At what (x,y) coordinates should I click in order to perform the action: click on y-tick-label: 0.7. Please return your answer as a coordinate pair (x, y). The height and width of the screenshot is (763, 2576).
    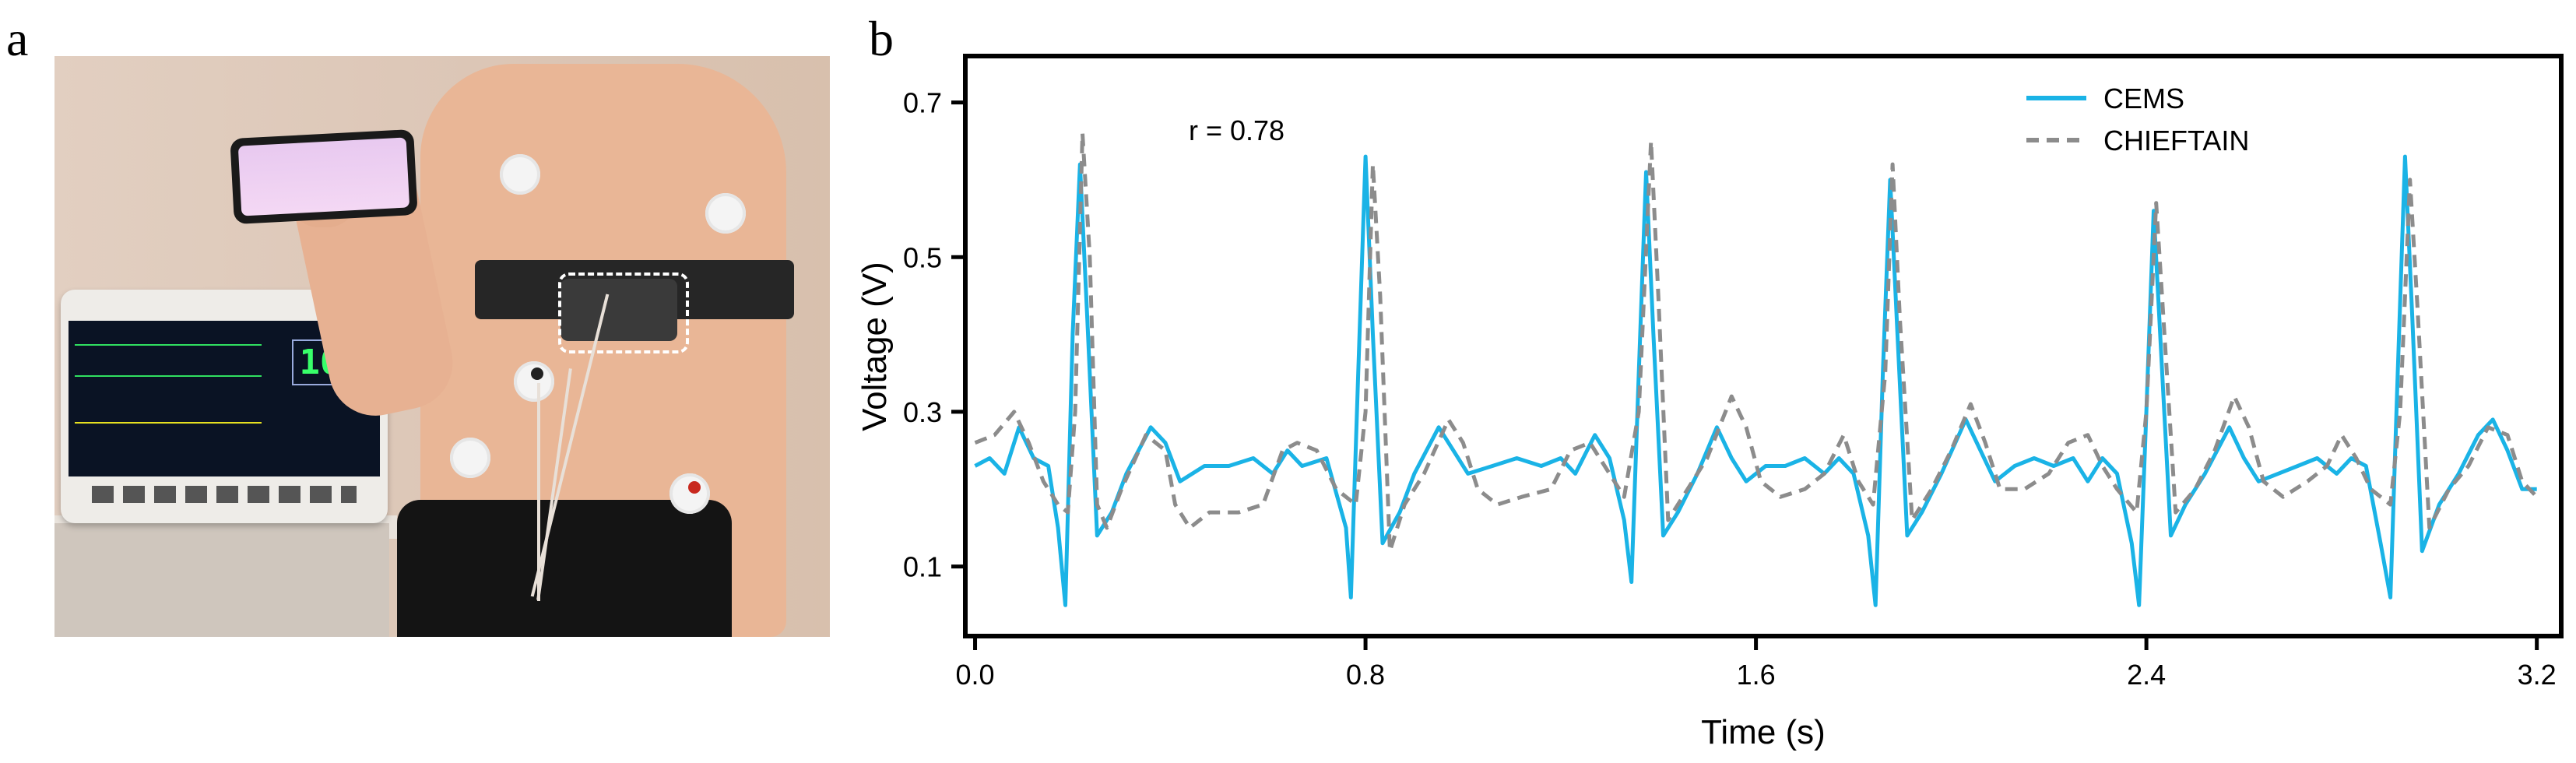
    Looking at the image, I should click on (923, 103).